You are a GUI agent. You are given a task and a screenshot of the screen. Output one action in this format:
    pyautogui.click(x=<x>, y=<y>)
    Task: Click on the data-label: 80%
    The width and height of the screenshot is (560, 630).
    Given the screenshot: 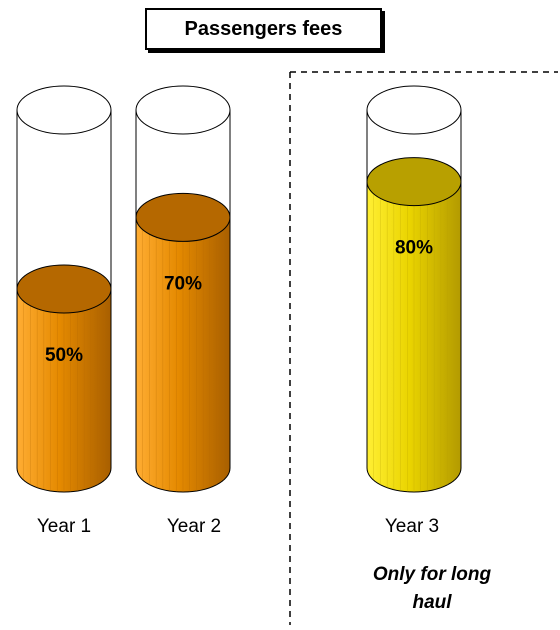 What is the action you would take?
    pyautogui.click(x=414, y=248)
    